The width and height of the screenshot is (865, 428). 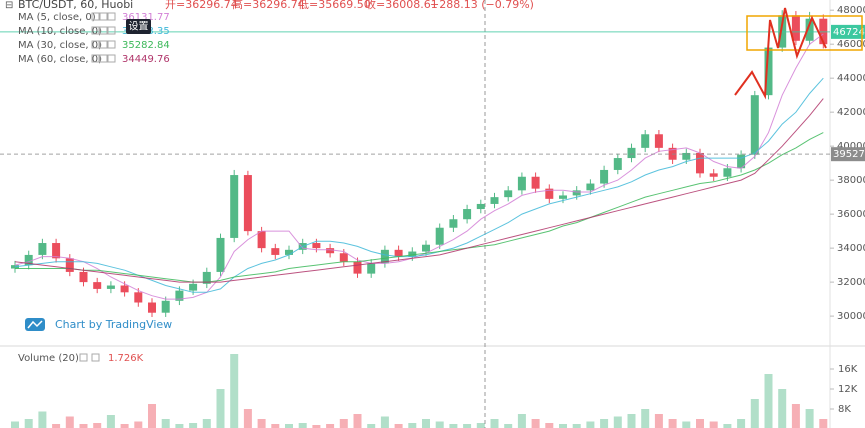 I want to click on y-tick-label: 12K, so click(x=848, y=389).